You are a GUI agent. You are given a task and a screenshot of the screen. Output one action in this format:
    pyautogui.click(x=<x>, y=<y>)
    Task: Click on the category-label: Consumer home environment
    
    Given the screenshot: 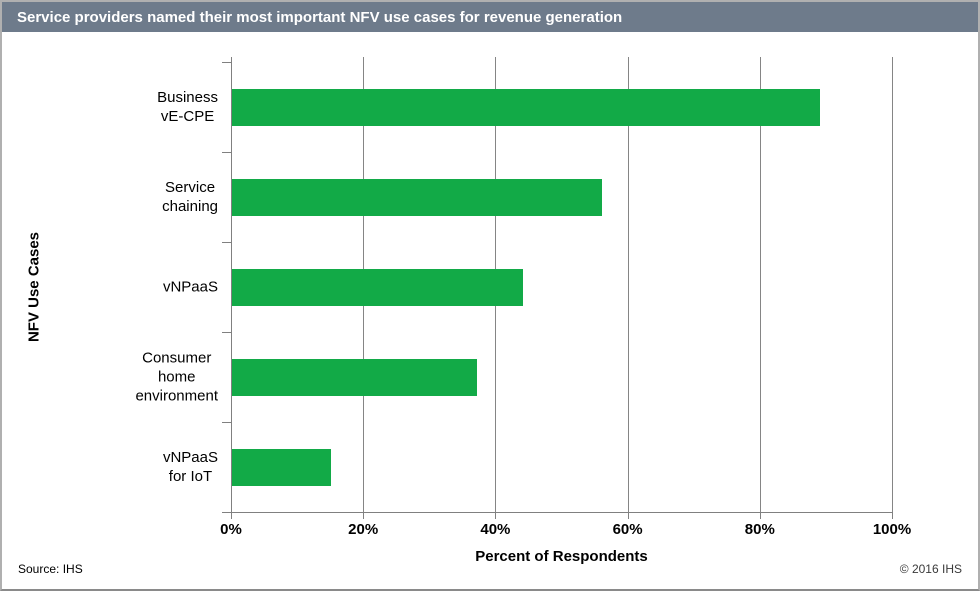 What is the action you would take?
    pyautogui.click(x=176, y=377)
    